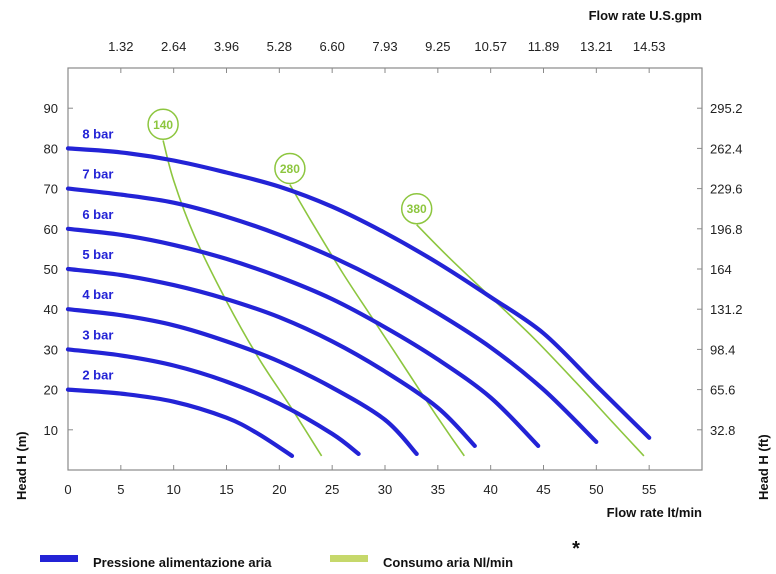 This screenshot has height=574, width=776. What do you see at coordinates (763, 467) in the screenshot?
I see `y2-axis-title: Head H (ft)` at bounding box center [763, 467].